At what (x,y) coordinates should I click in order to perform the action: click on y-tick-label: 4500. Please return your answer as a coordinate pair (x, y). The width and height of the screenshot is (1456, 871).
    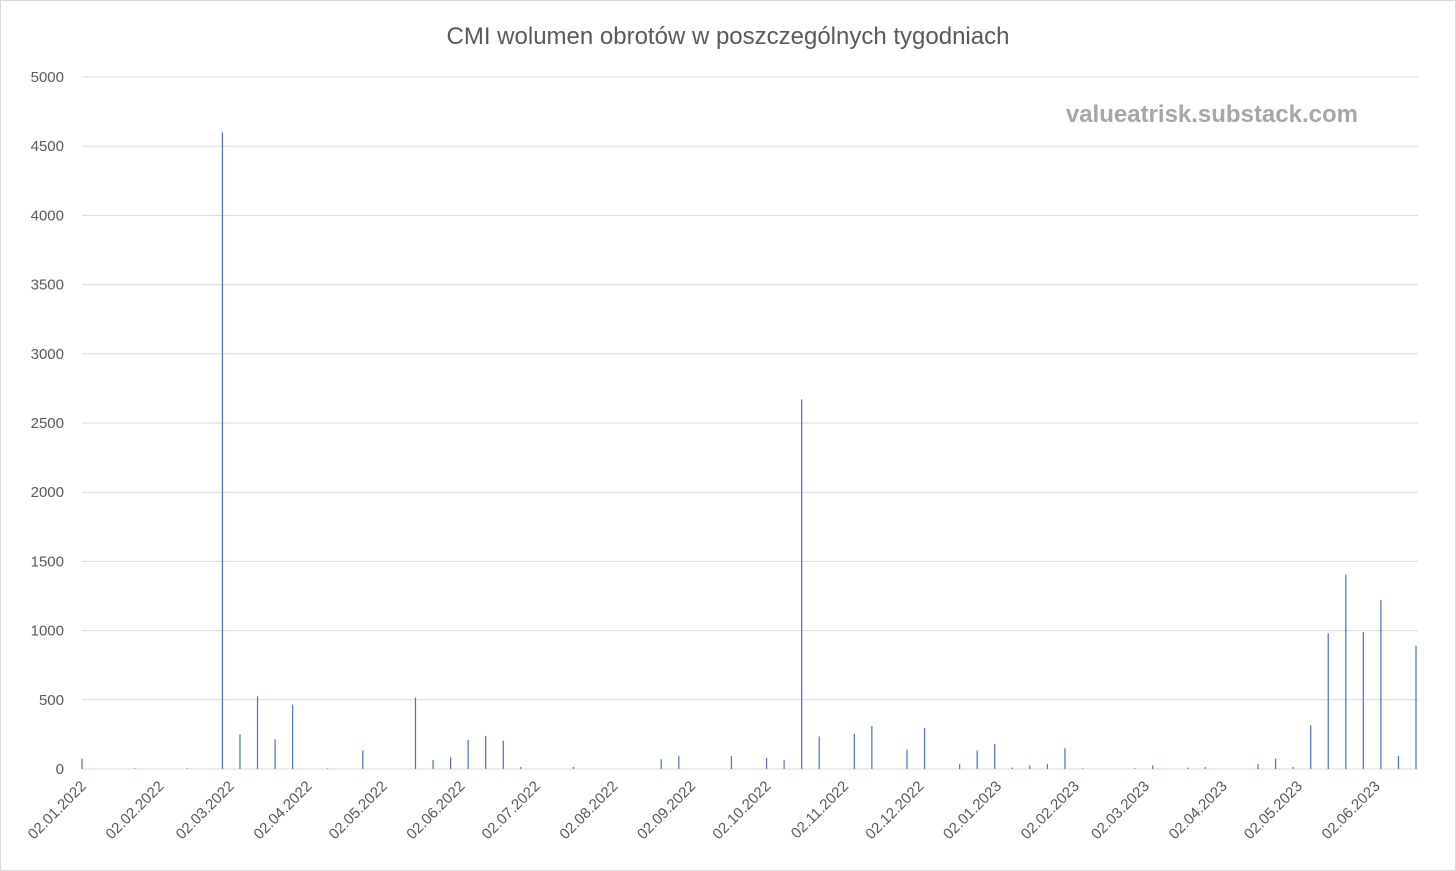
    Looking at the image, I should click on (47, 146).